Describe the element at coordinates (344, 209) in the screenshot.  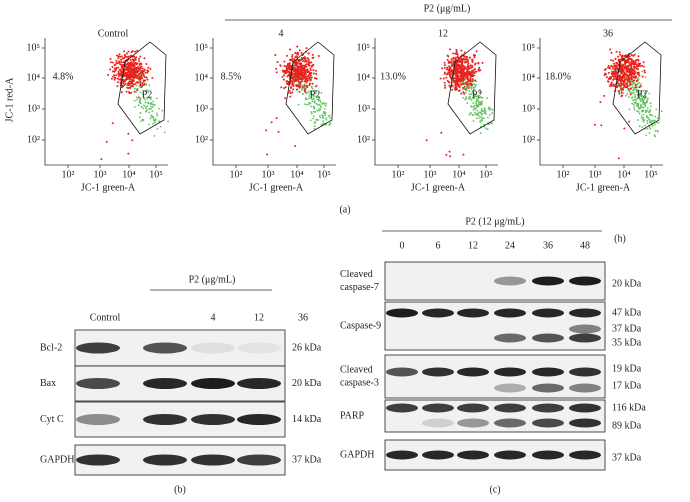
I see `panel-label: (a)` at that location.